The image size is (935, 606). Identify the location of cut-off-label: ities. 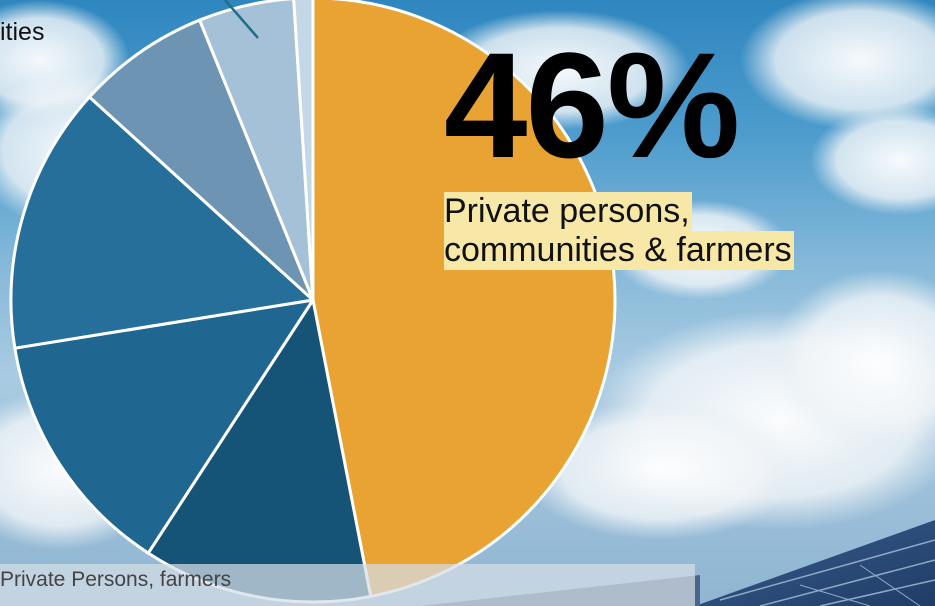
(22, 32).